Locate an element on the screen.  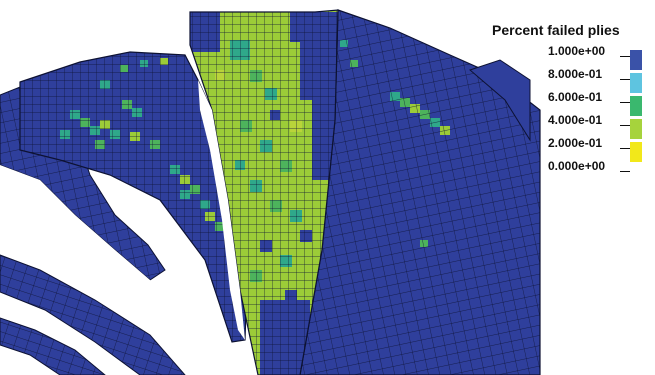
legend-row: 6.000e-01 is located at coordinates (570, 103).